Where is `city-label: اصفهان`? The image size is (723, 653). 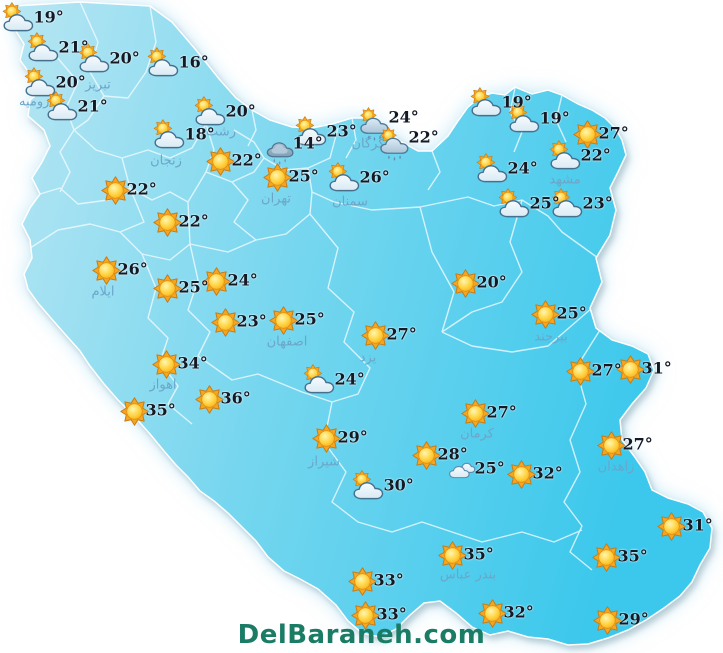 city-label: اصفهان is located at coordinates (287, 342).